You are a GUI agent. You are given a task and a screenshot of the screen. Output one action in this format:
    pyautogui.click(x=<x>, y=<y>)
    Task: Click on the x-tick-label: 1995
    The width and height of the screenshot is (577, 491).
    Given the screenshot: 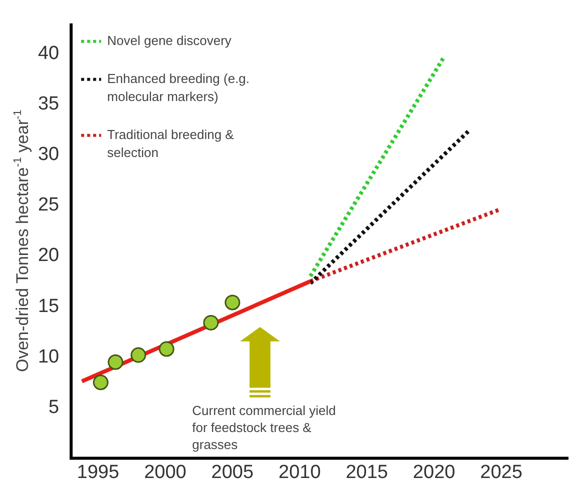 What is the action you would take?
    pyautogui.click(x=98, y=472)
    